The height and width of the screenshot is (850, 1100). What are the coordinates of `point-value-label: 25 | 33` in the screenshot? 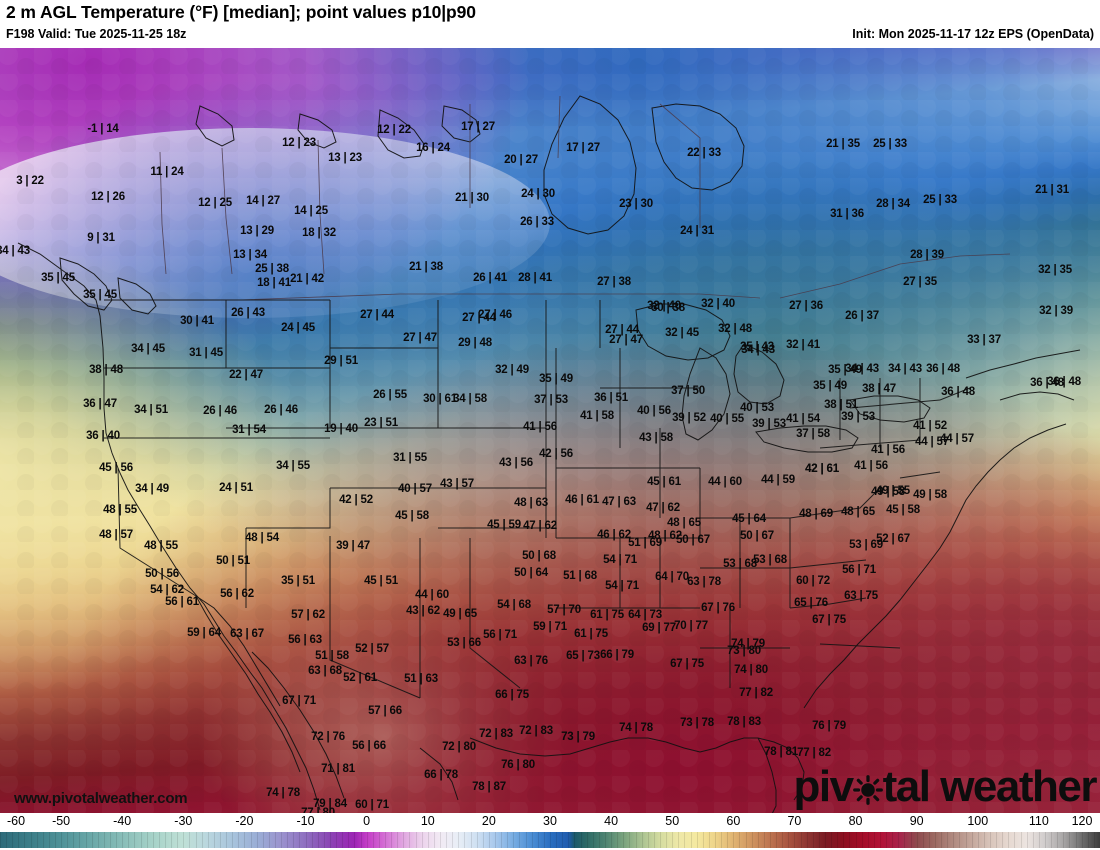 It's located at (940, 200).